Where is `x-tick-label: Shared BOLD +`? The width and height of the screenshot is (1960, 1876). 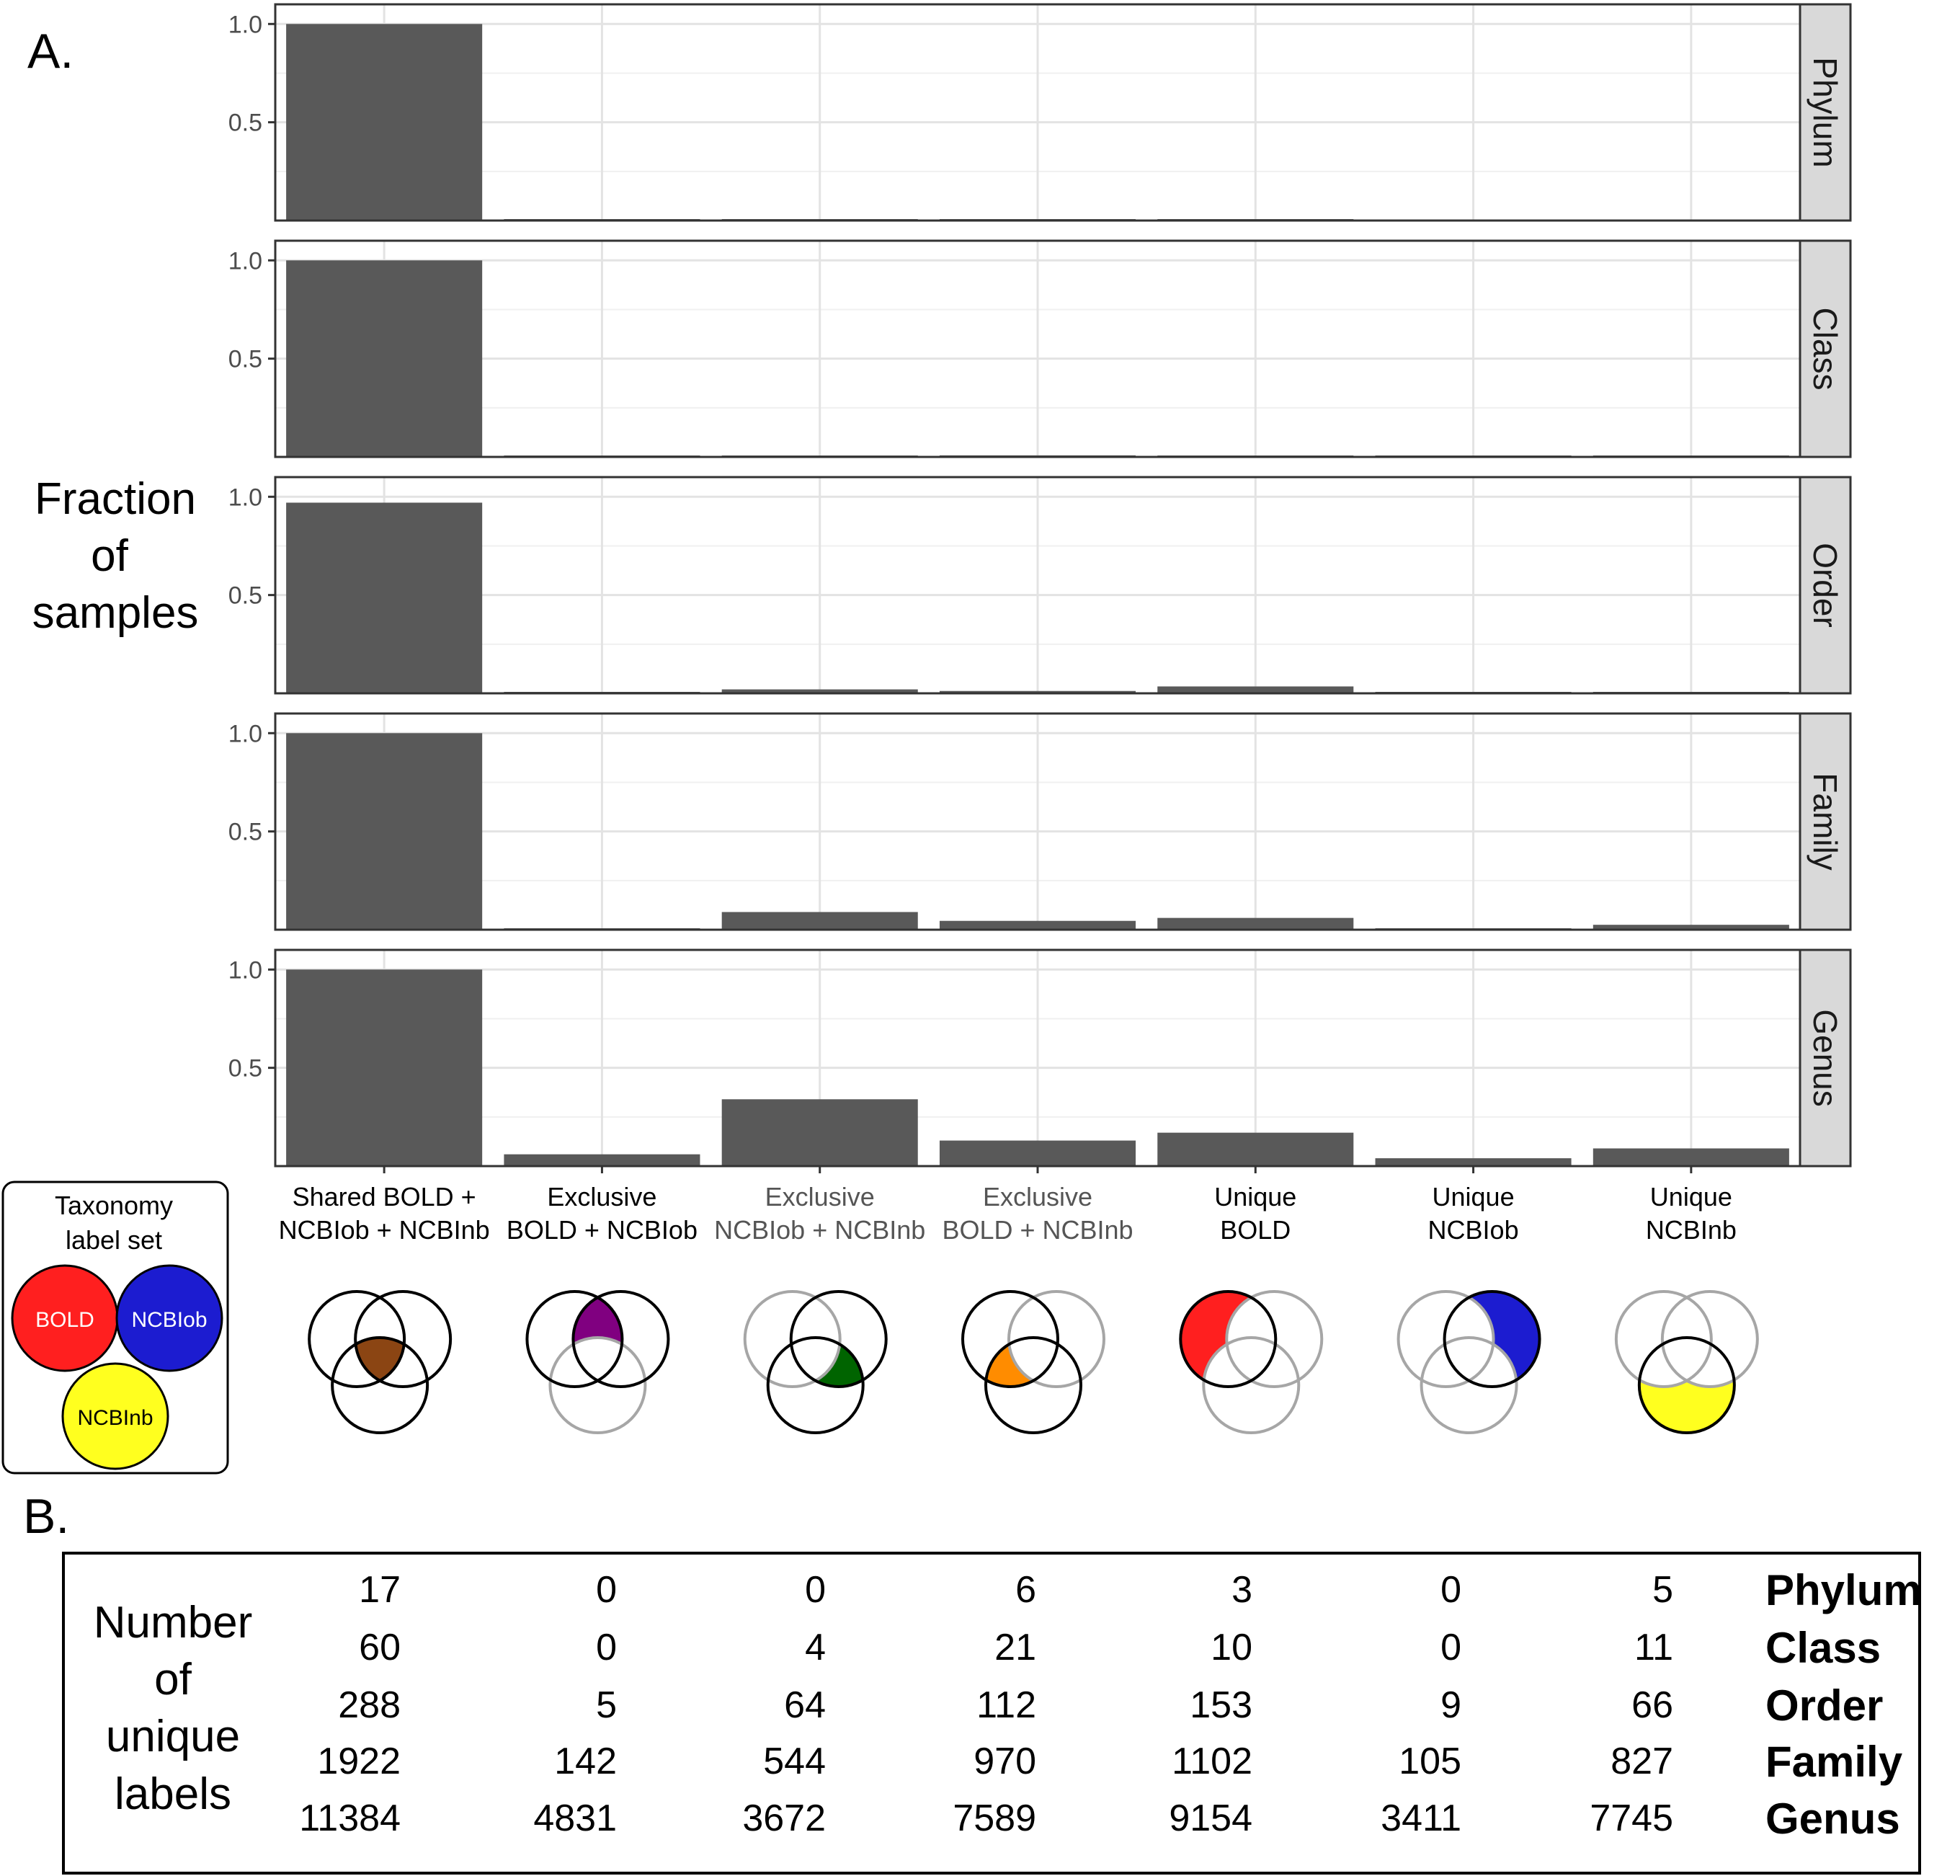
x-tick-label: Shared BOLD + is located at coordinates (384, 1197).